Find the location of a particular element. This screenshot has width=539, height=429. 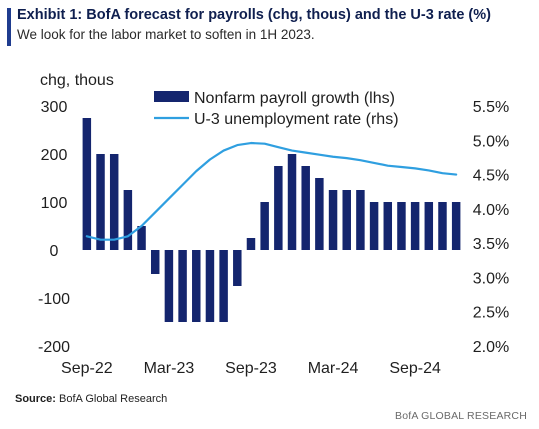

legend-line-label: U-3 unemployment rate (rhs) is located at coordinates (296, 119).